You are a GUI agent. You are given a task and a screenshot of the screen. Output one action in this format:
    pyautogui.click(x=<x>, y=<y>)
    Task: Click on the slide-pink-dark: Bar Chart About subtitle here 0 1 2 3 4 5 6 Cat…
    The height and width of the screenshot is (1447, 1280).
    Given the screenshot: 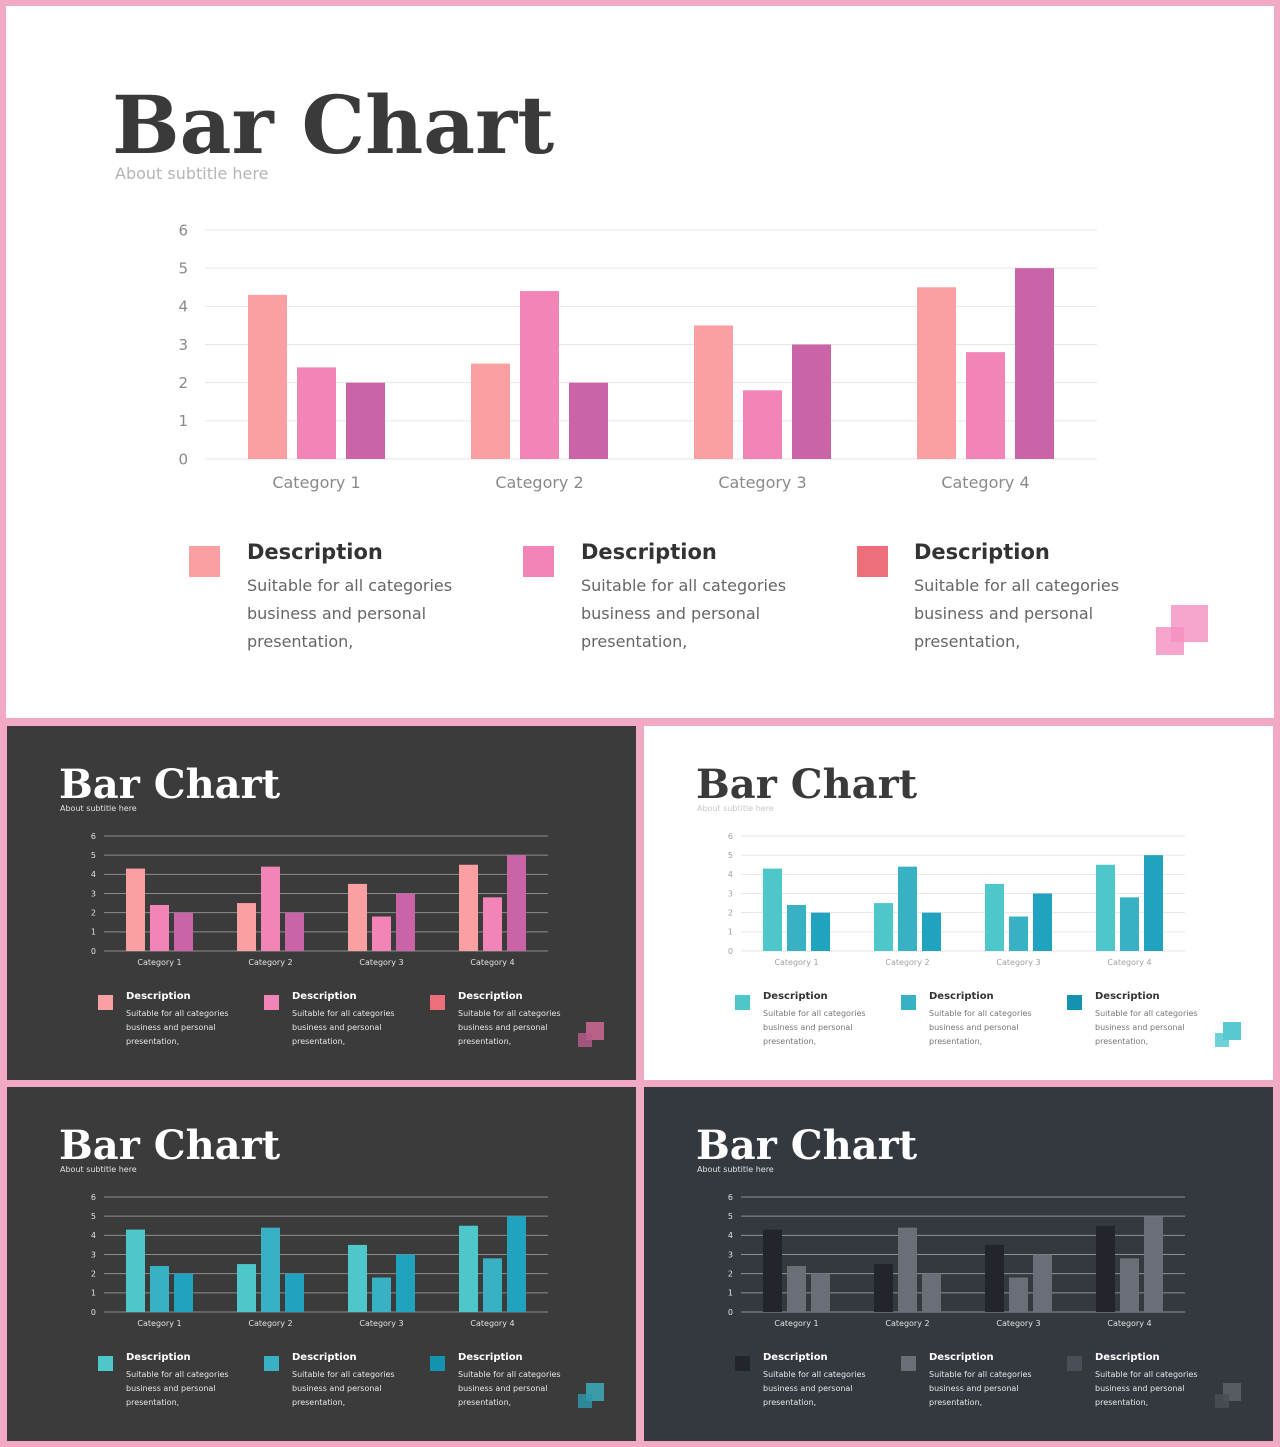 What is the action you would take?
    pyautogui.click(x=321, y=903)
    